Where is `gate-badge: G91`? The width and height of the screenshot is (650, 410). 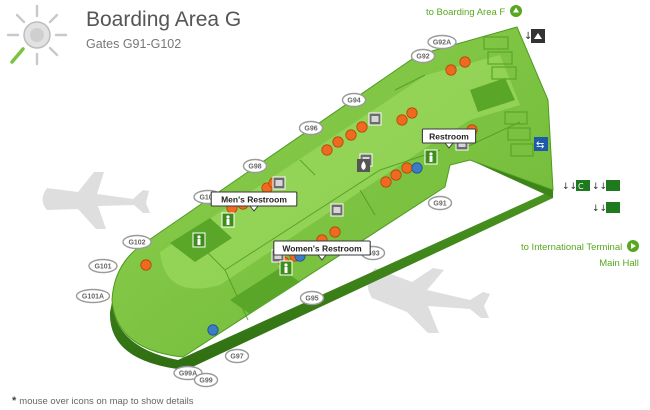
gate-badge: G91 is located at coordinates (440, 203).